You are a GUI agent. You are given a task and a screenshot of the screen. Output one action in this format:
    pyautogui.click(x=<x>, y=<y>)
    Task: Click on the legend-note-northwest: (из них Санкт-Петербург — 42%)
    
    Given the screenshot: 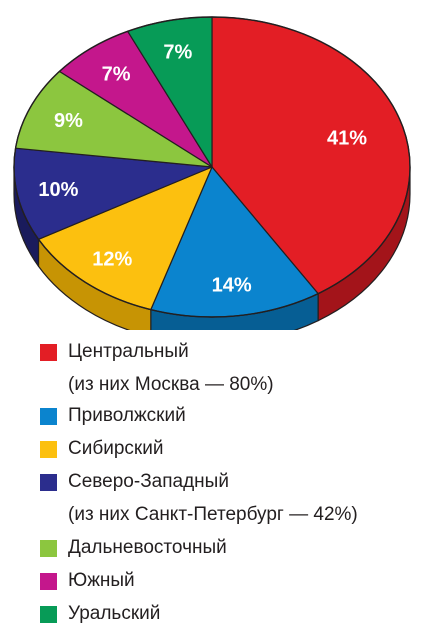 What is the action you would take?
    pyautogui.click(x=213, y=514)
    